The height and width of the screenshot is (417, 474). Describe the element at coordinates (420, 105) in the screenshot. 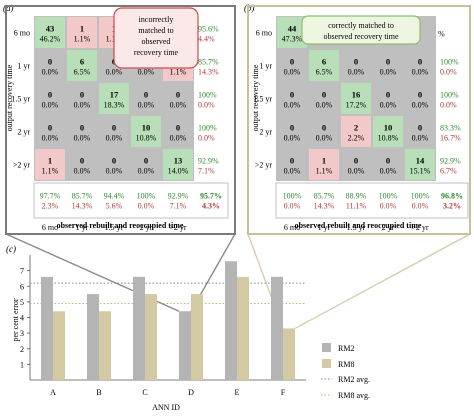

I see `matrix-b-pct-2-4: 0.0%` at that location.